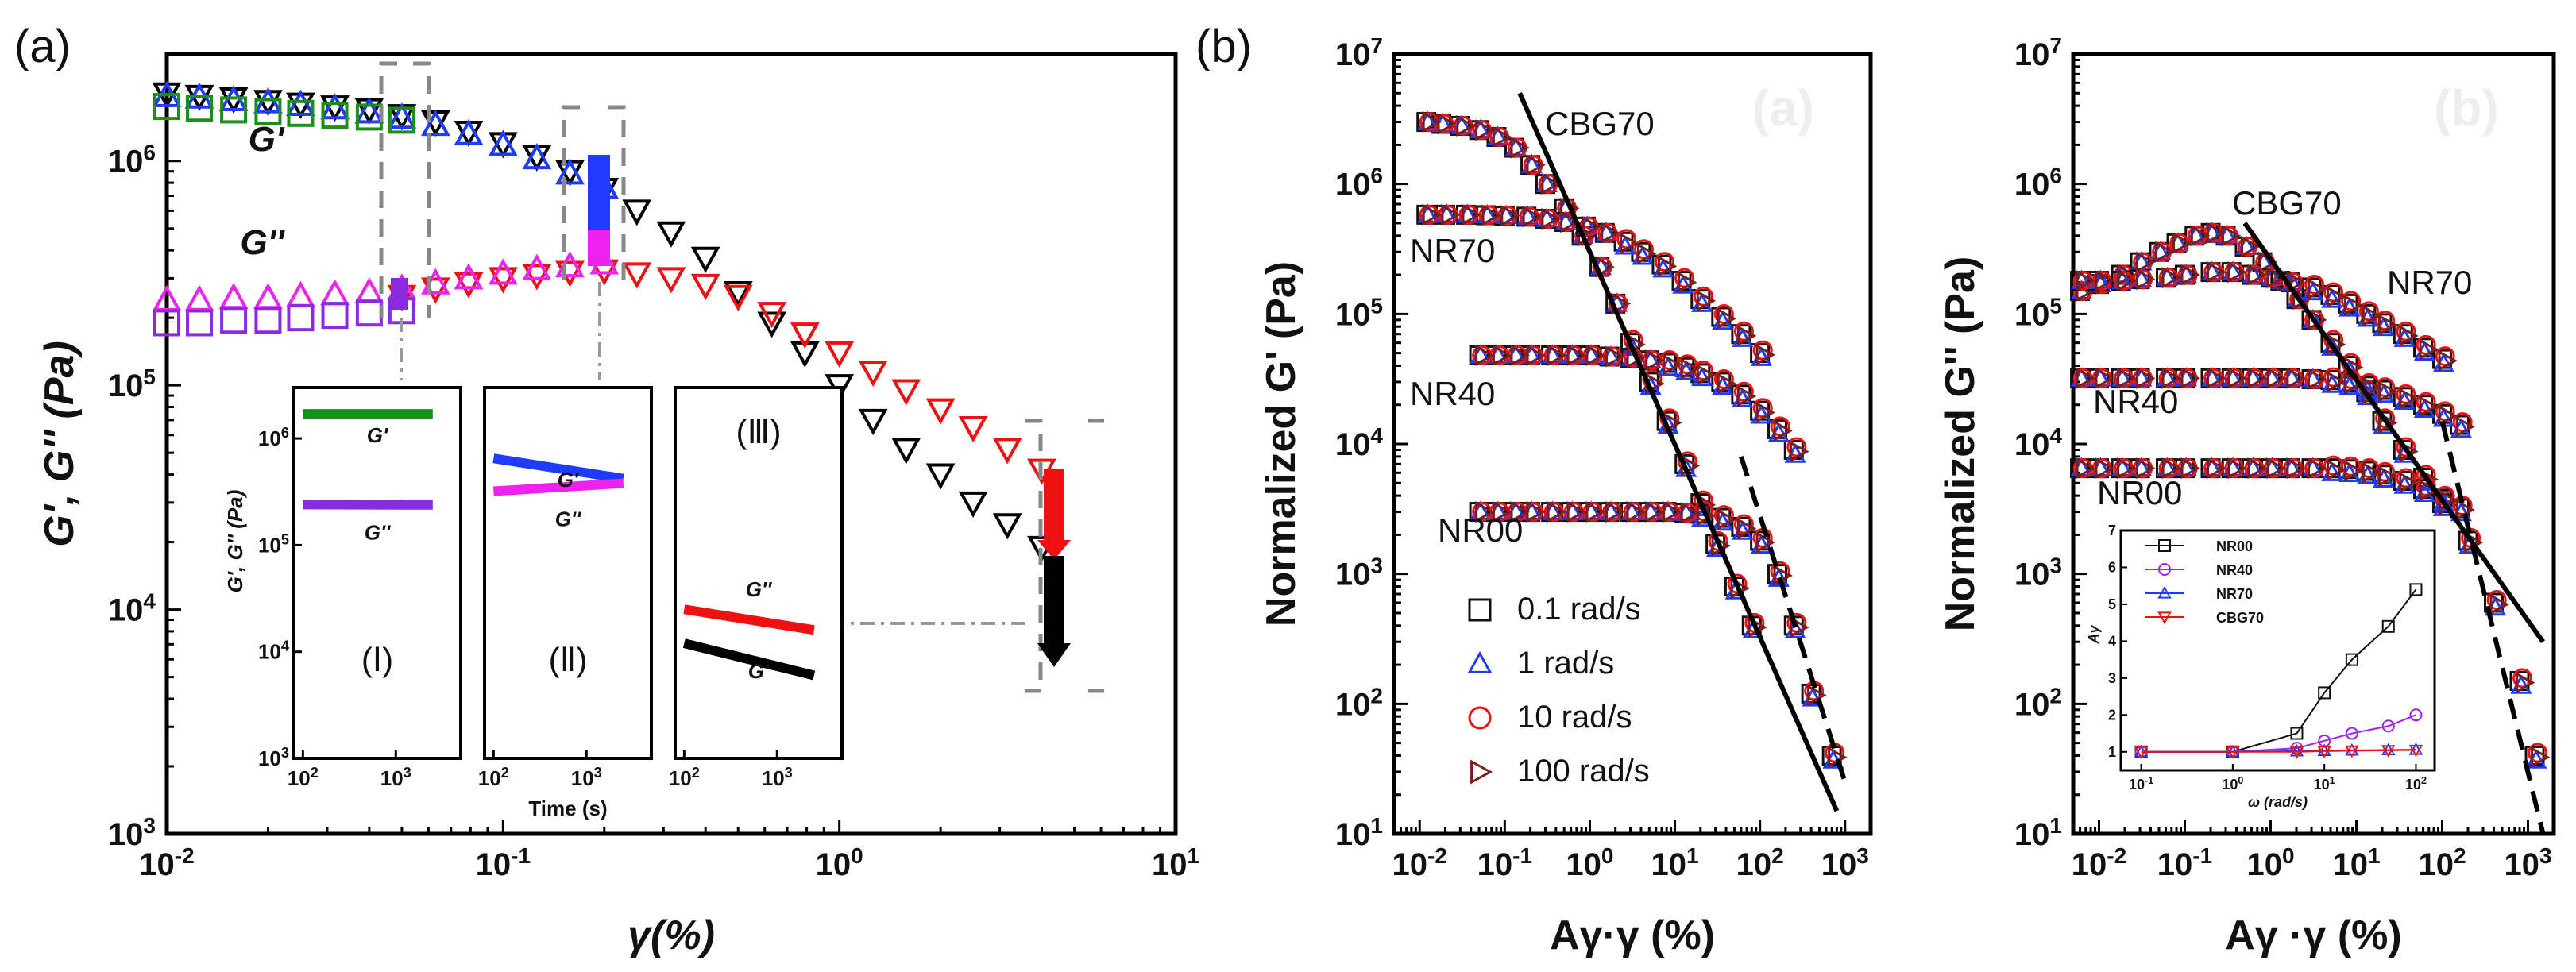 The image size is (2576, 972). What do you see at coordinates (1281, 444) in the screenshot?
I see `panel-b1-ylabel: Normalized G' (Pa)` at bounding box center [1281, 444].